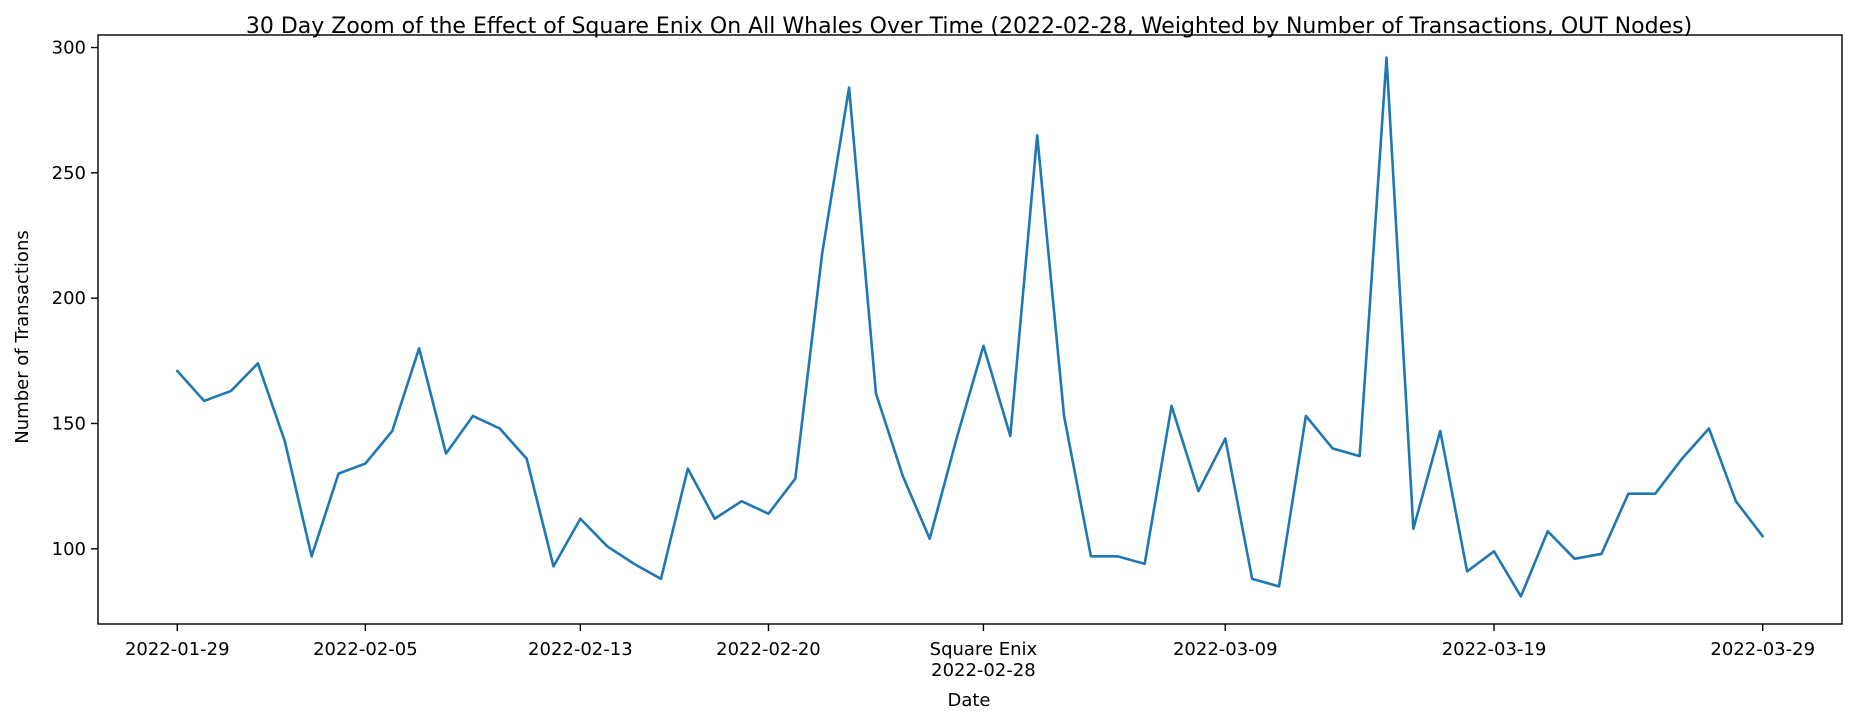  What do you see at coordinates (768, 649) in the screenshot?
I see `x-tick-label: 2022-02-20` at bounding box center [768, 649].